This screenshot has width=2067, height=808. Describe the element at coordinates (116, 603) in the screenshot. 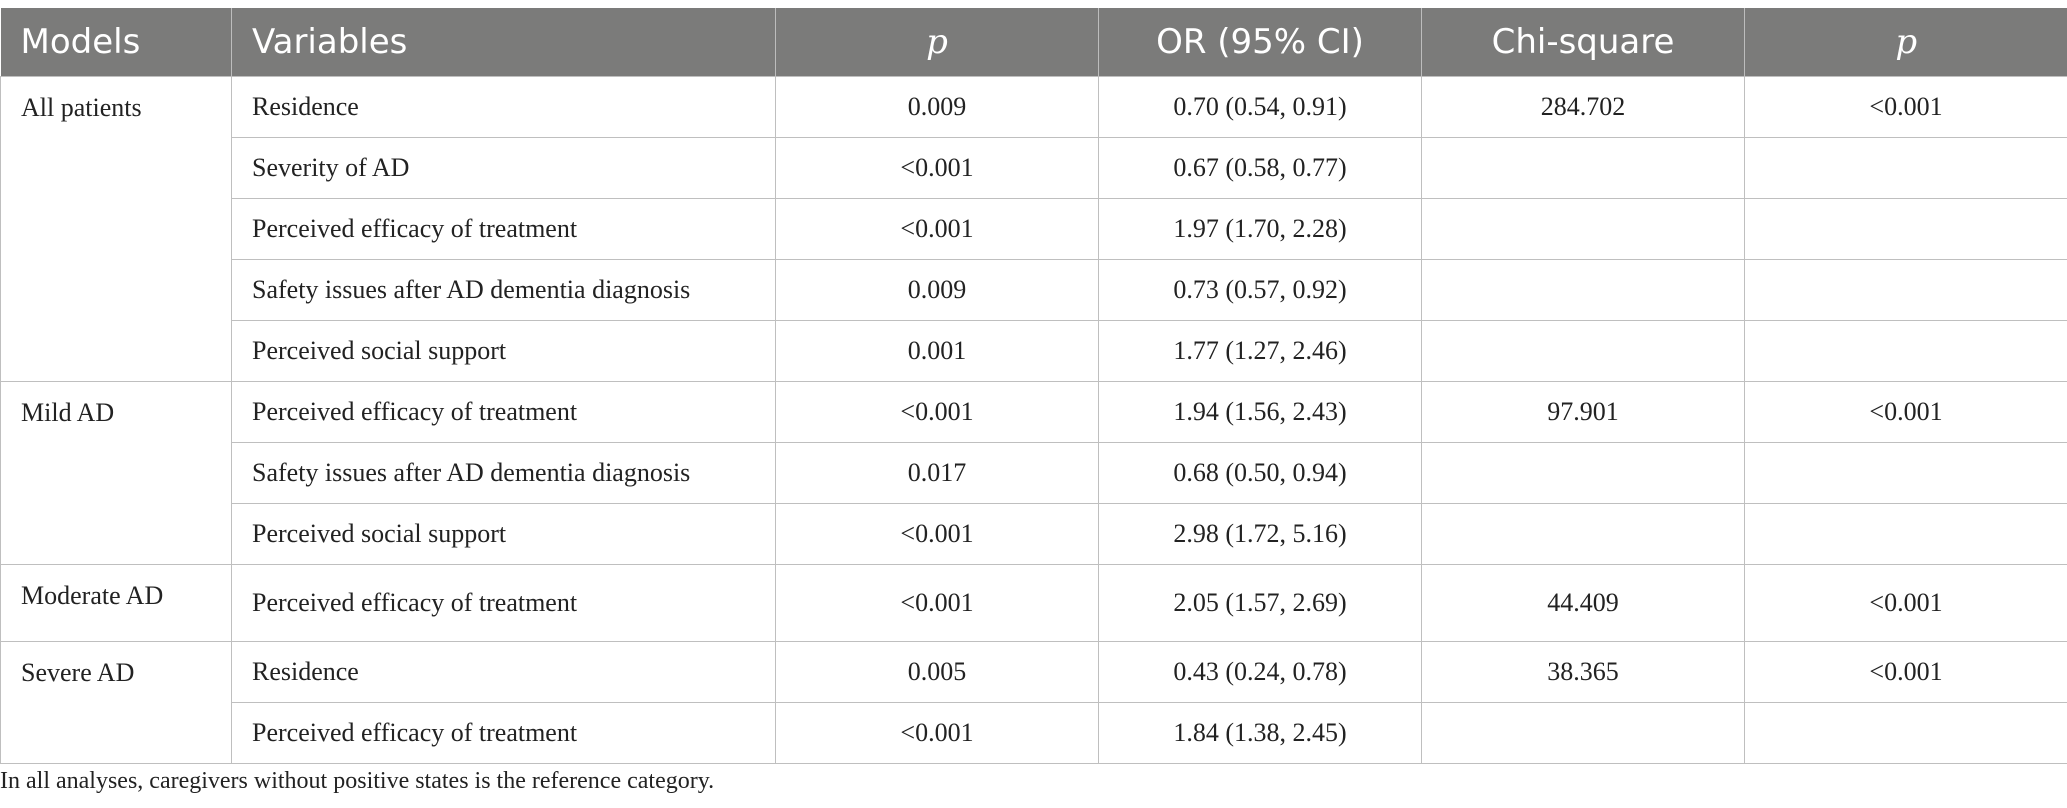

I see `model-name: Moderate AD` at that location.